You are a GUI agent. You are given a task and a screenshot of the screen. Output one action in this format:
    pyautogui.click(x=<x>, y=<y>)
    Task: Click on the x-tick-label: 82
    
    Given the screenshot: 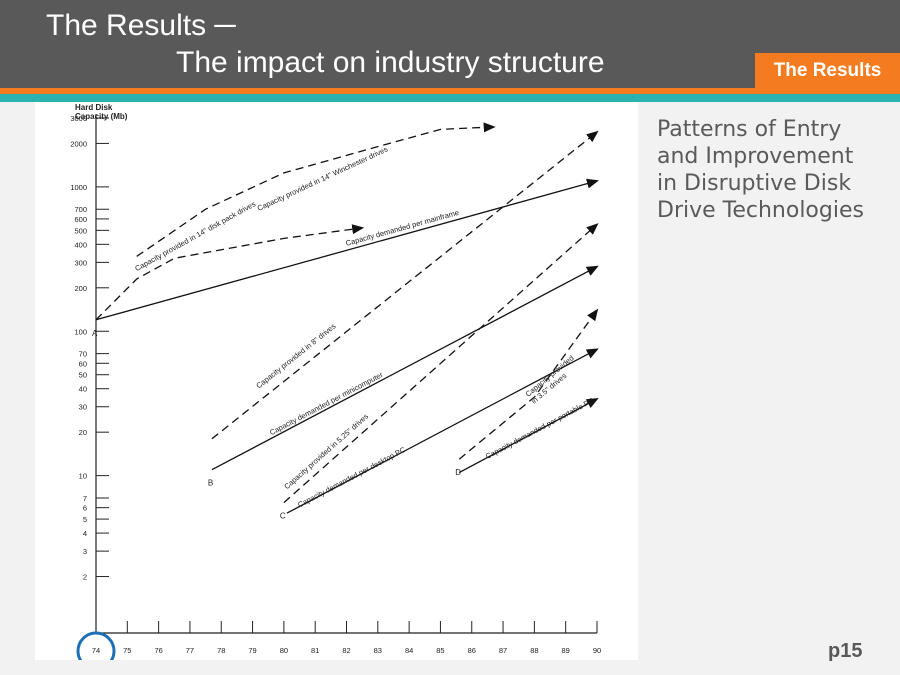 What is the action you would take?
    pyautogui.click(x=346, y=650)
    